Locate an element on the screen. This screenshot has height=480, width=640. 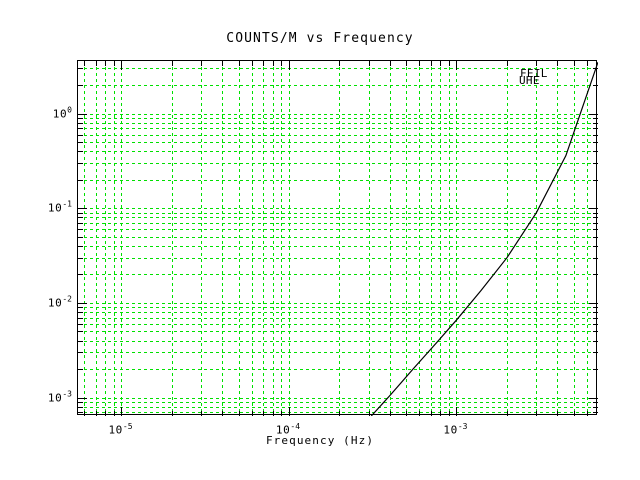
x-axis-title: Frequency (Hz) is located at coordinates (320, 440).